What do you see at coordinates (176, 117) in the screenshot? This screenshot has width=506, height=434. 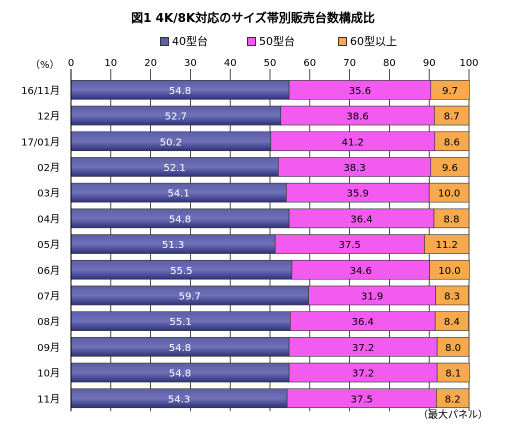 I see `value-label: 52.7` at bounding box center [176, 117].